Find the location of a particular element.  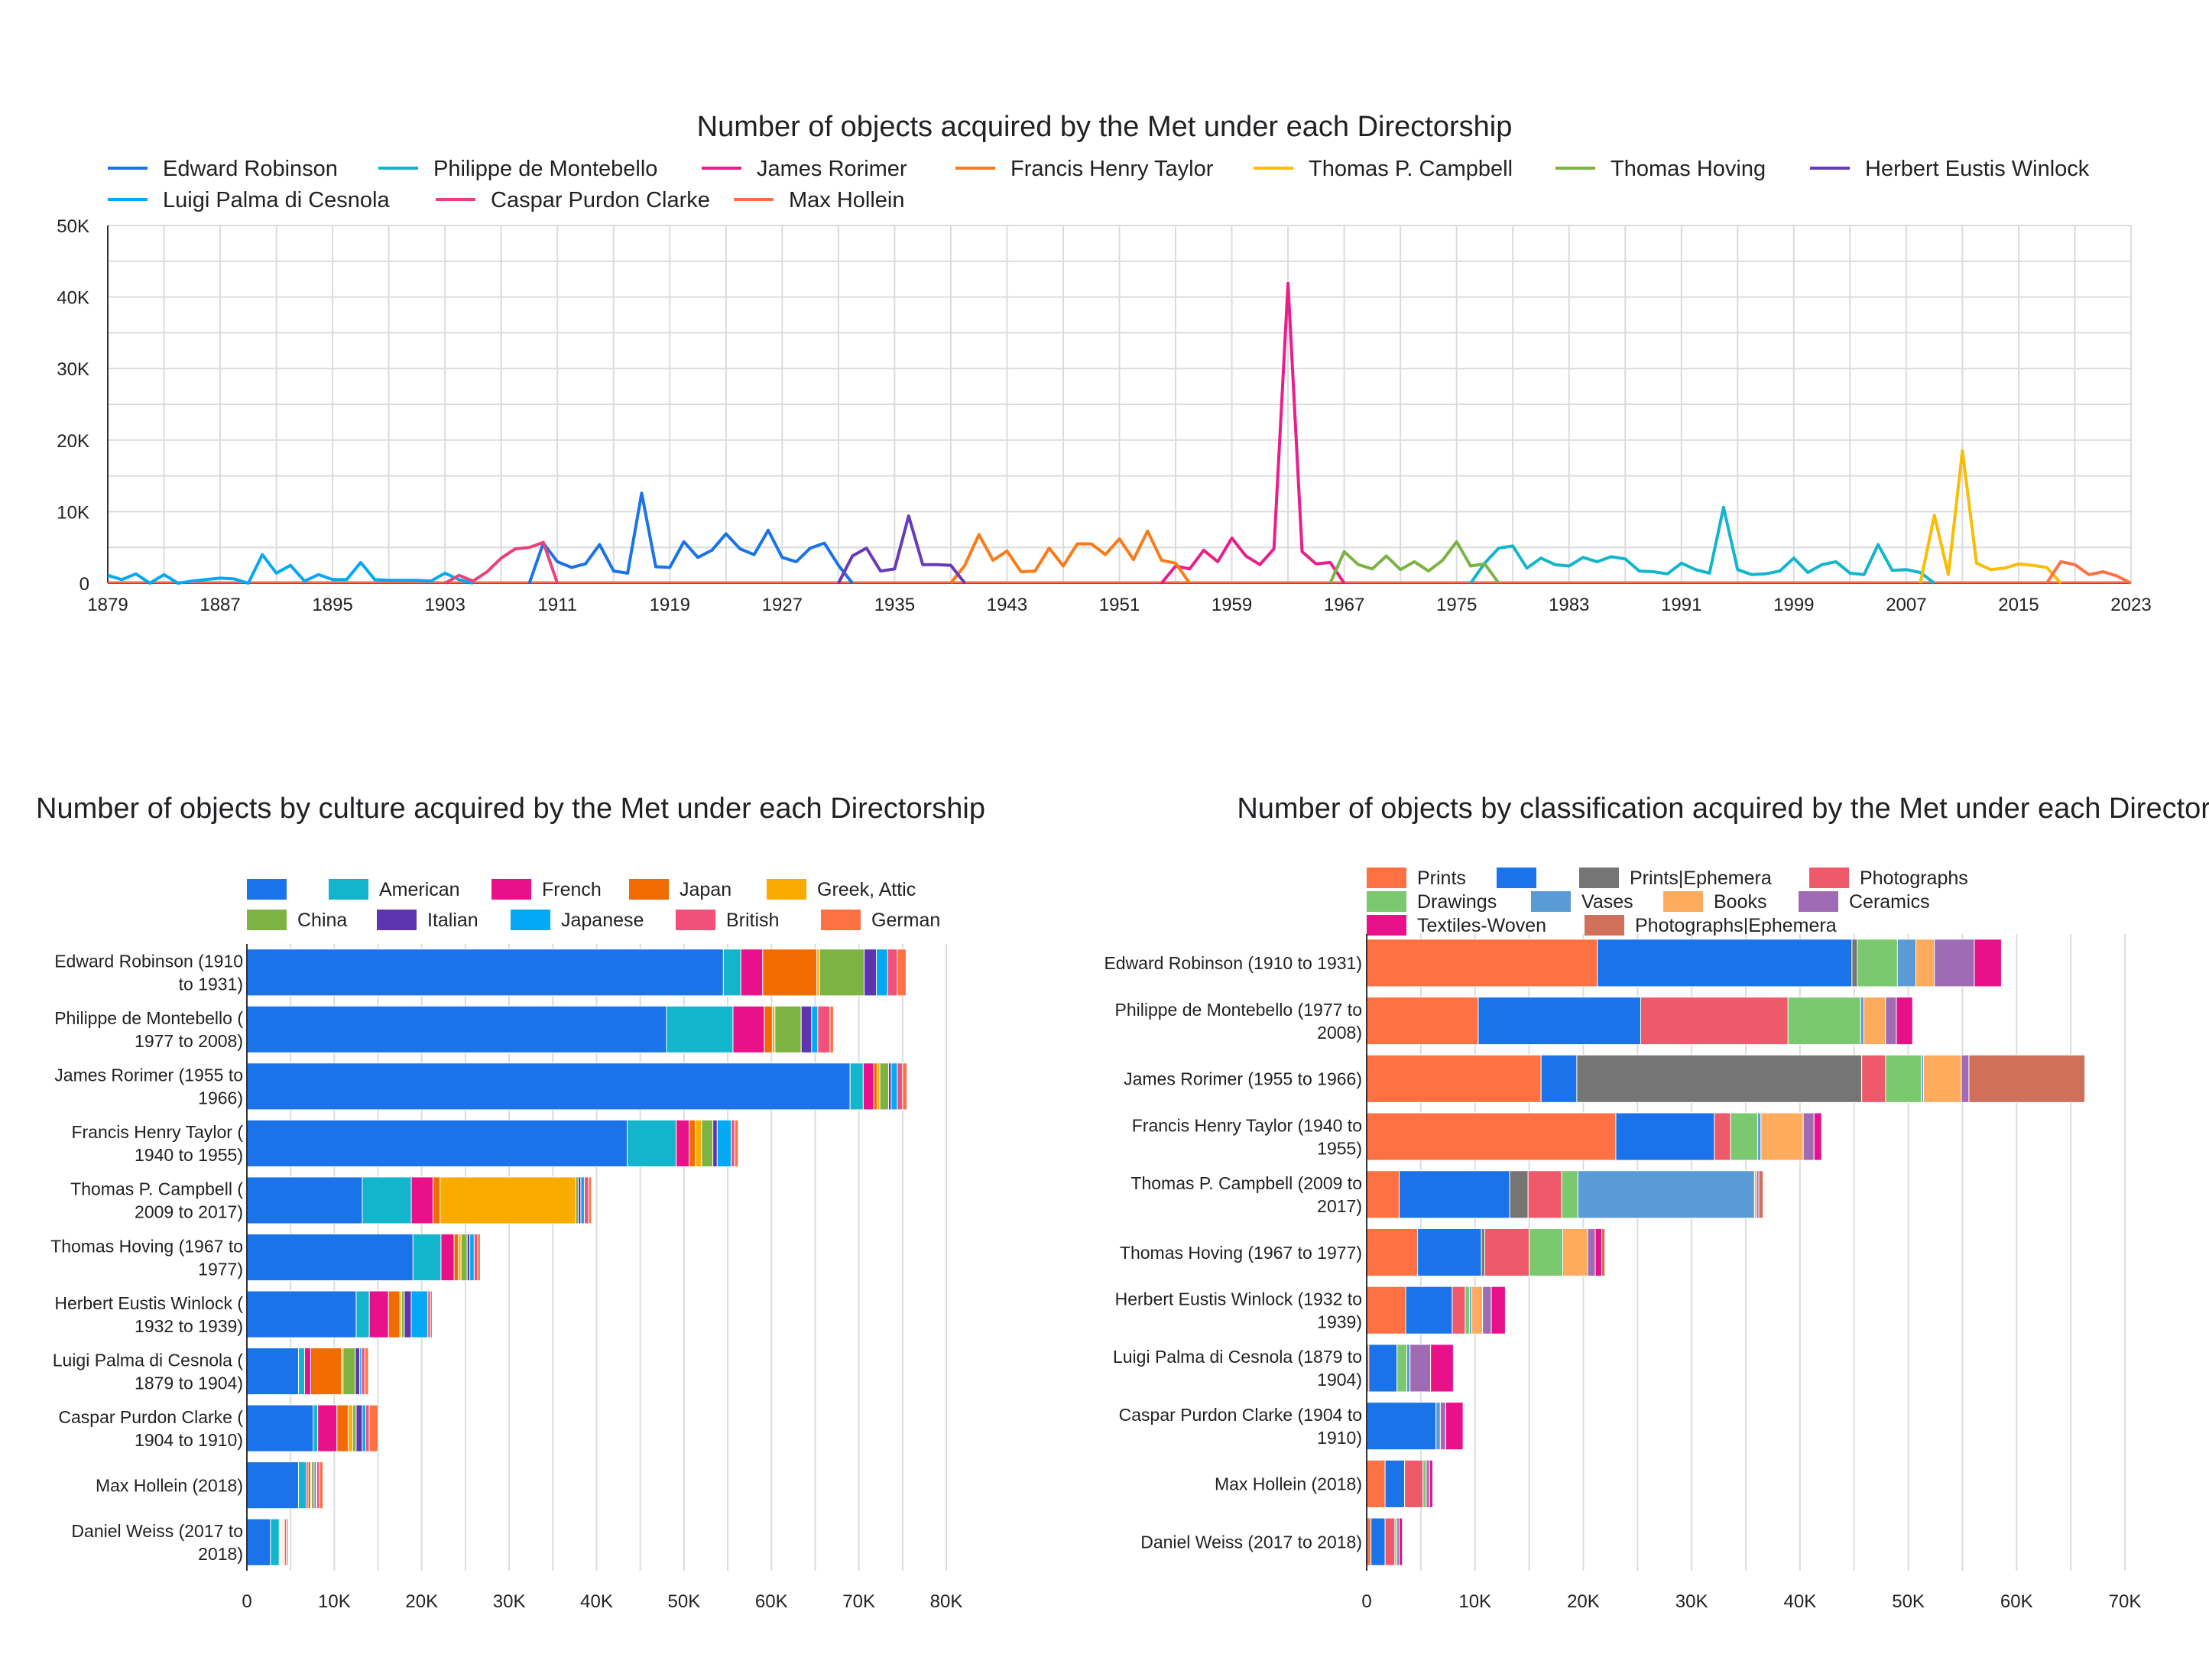

legend-label: Luigi Palma di Cesnola is located at coordinates (276, 200).